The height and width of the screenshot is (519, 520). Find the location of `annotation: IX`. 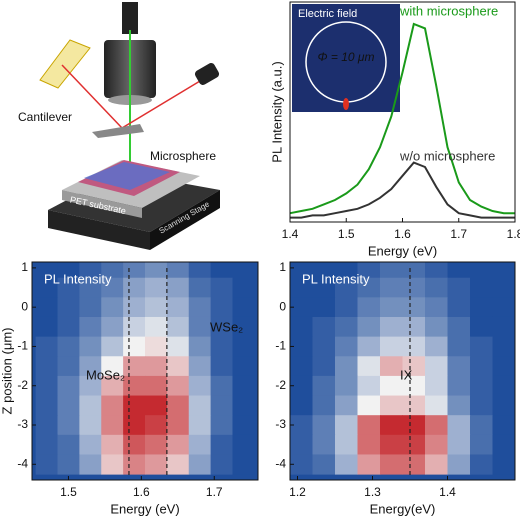

annotation: IX is located at coordinates (406, 374).